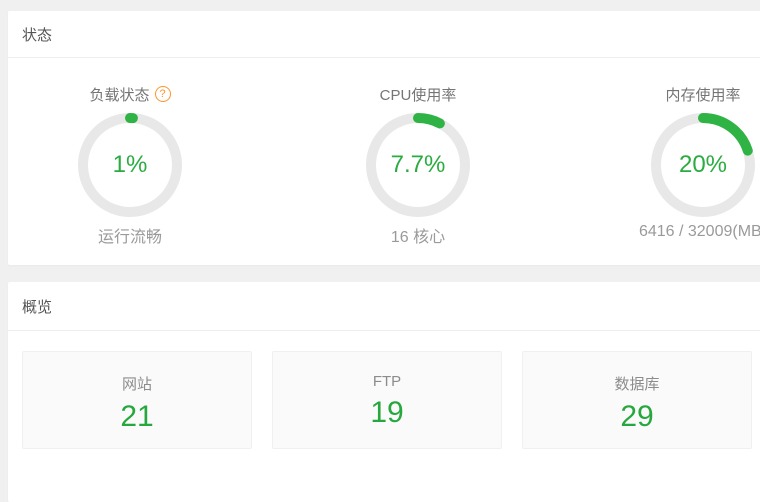 Image resolution: width=760 pixels, height=502 pixels. I want to click on ftp-card: FTP 19, so click(387, 400).